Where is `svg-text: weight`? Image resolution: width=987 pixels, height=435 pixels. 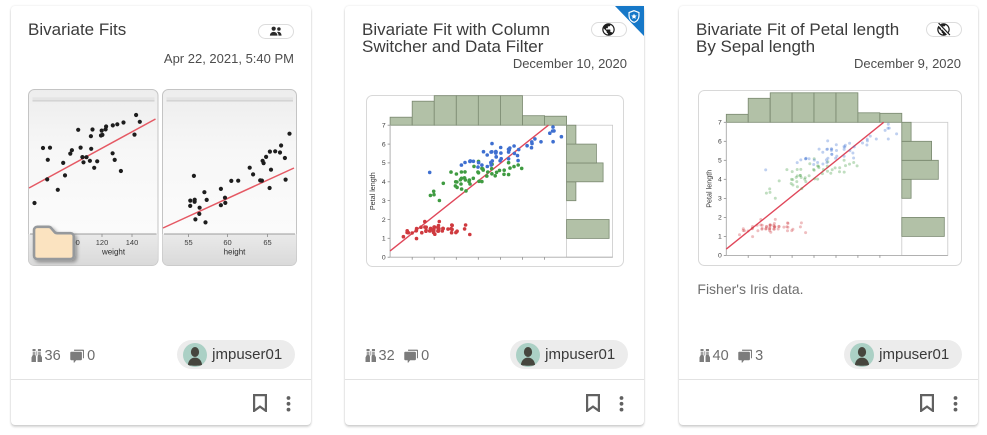
svg-text: weight is located at coordinates (113, 252).